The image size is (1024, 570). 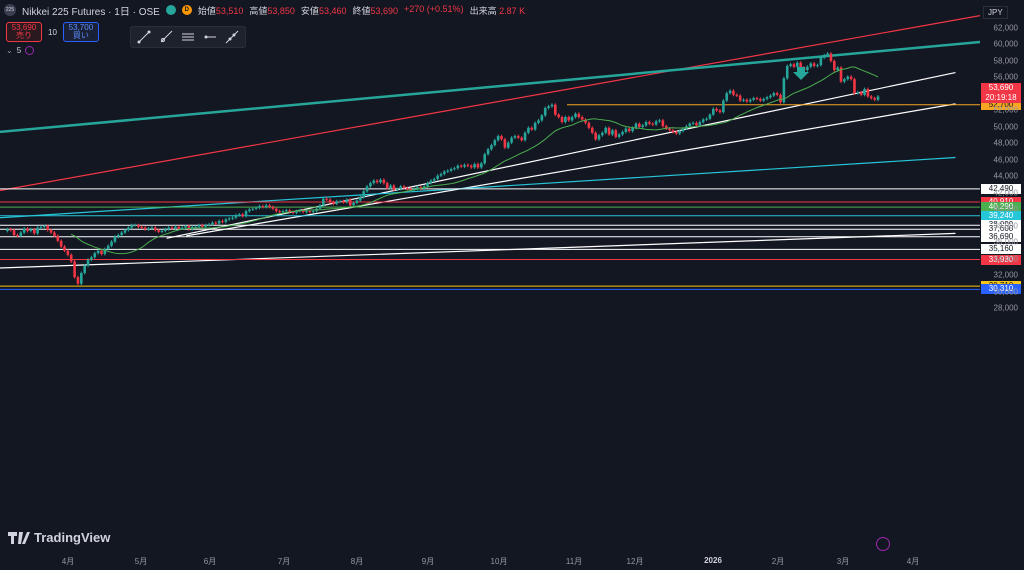 What do you see at coordinates (1001, 236) in the screenshot?
I see `level-price-label: 36,690` at bounding box center [1001, 236].